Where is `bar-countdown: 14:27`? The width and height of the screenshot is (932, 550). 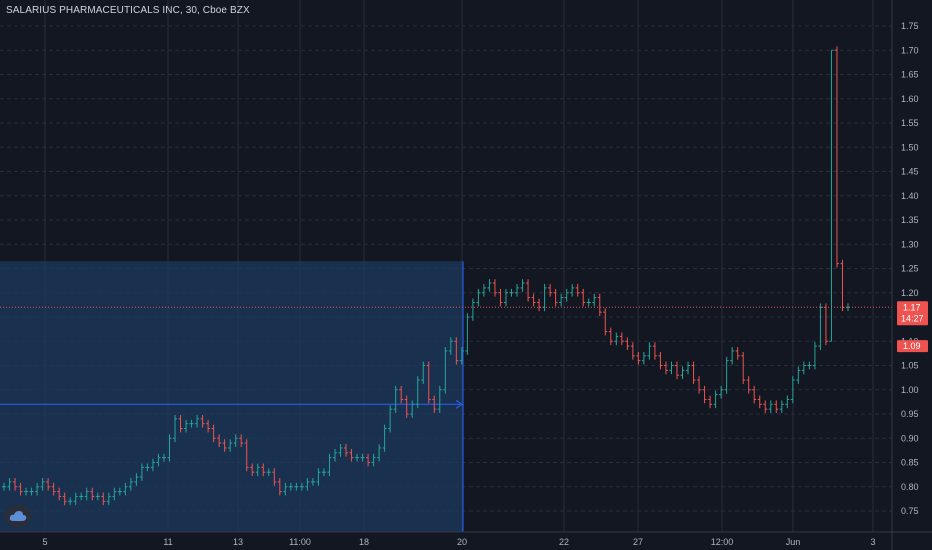
bar-countdown: 14:27 is located at coordinates (912, 318).